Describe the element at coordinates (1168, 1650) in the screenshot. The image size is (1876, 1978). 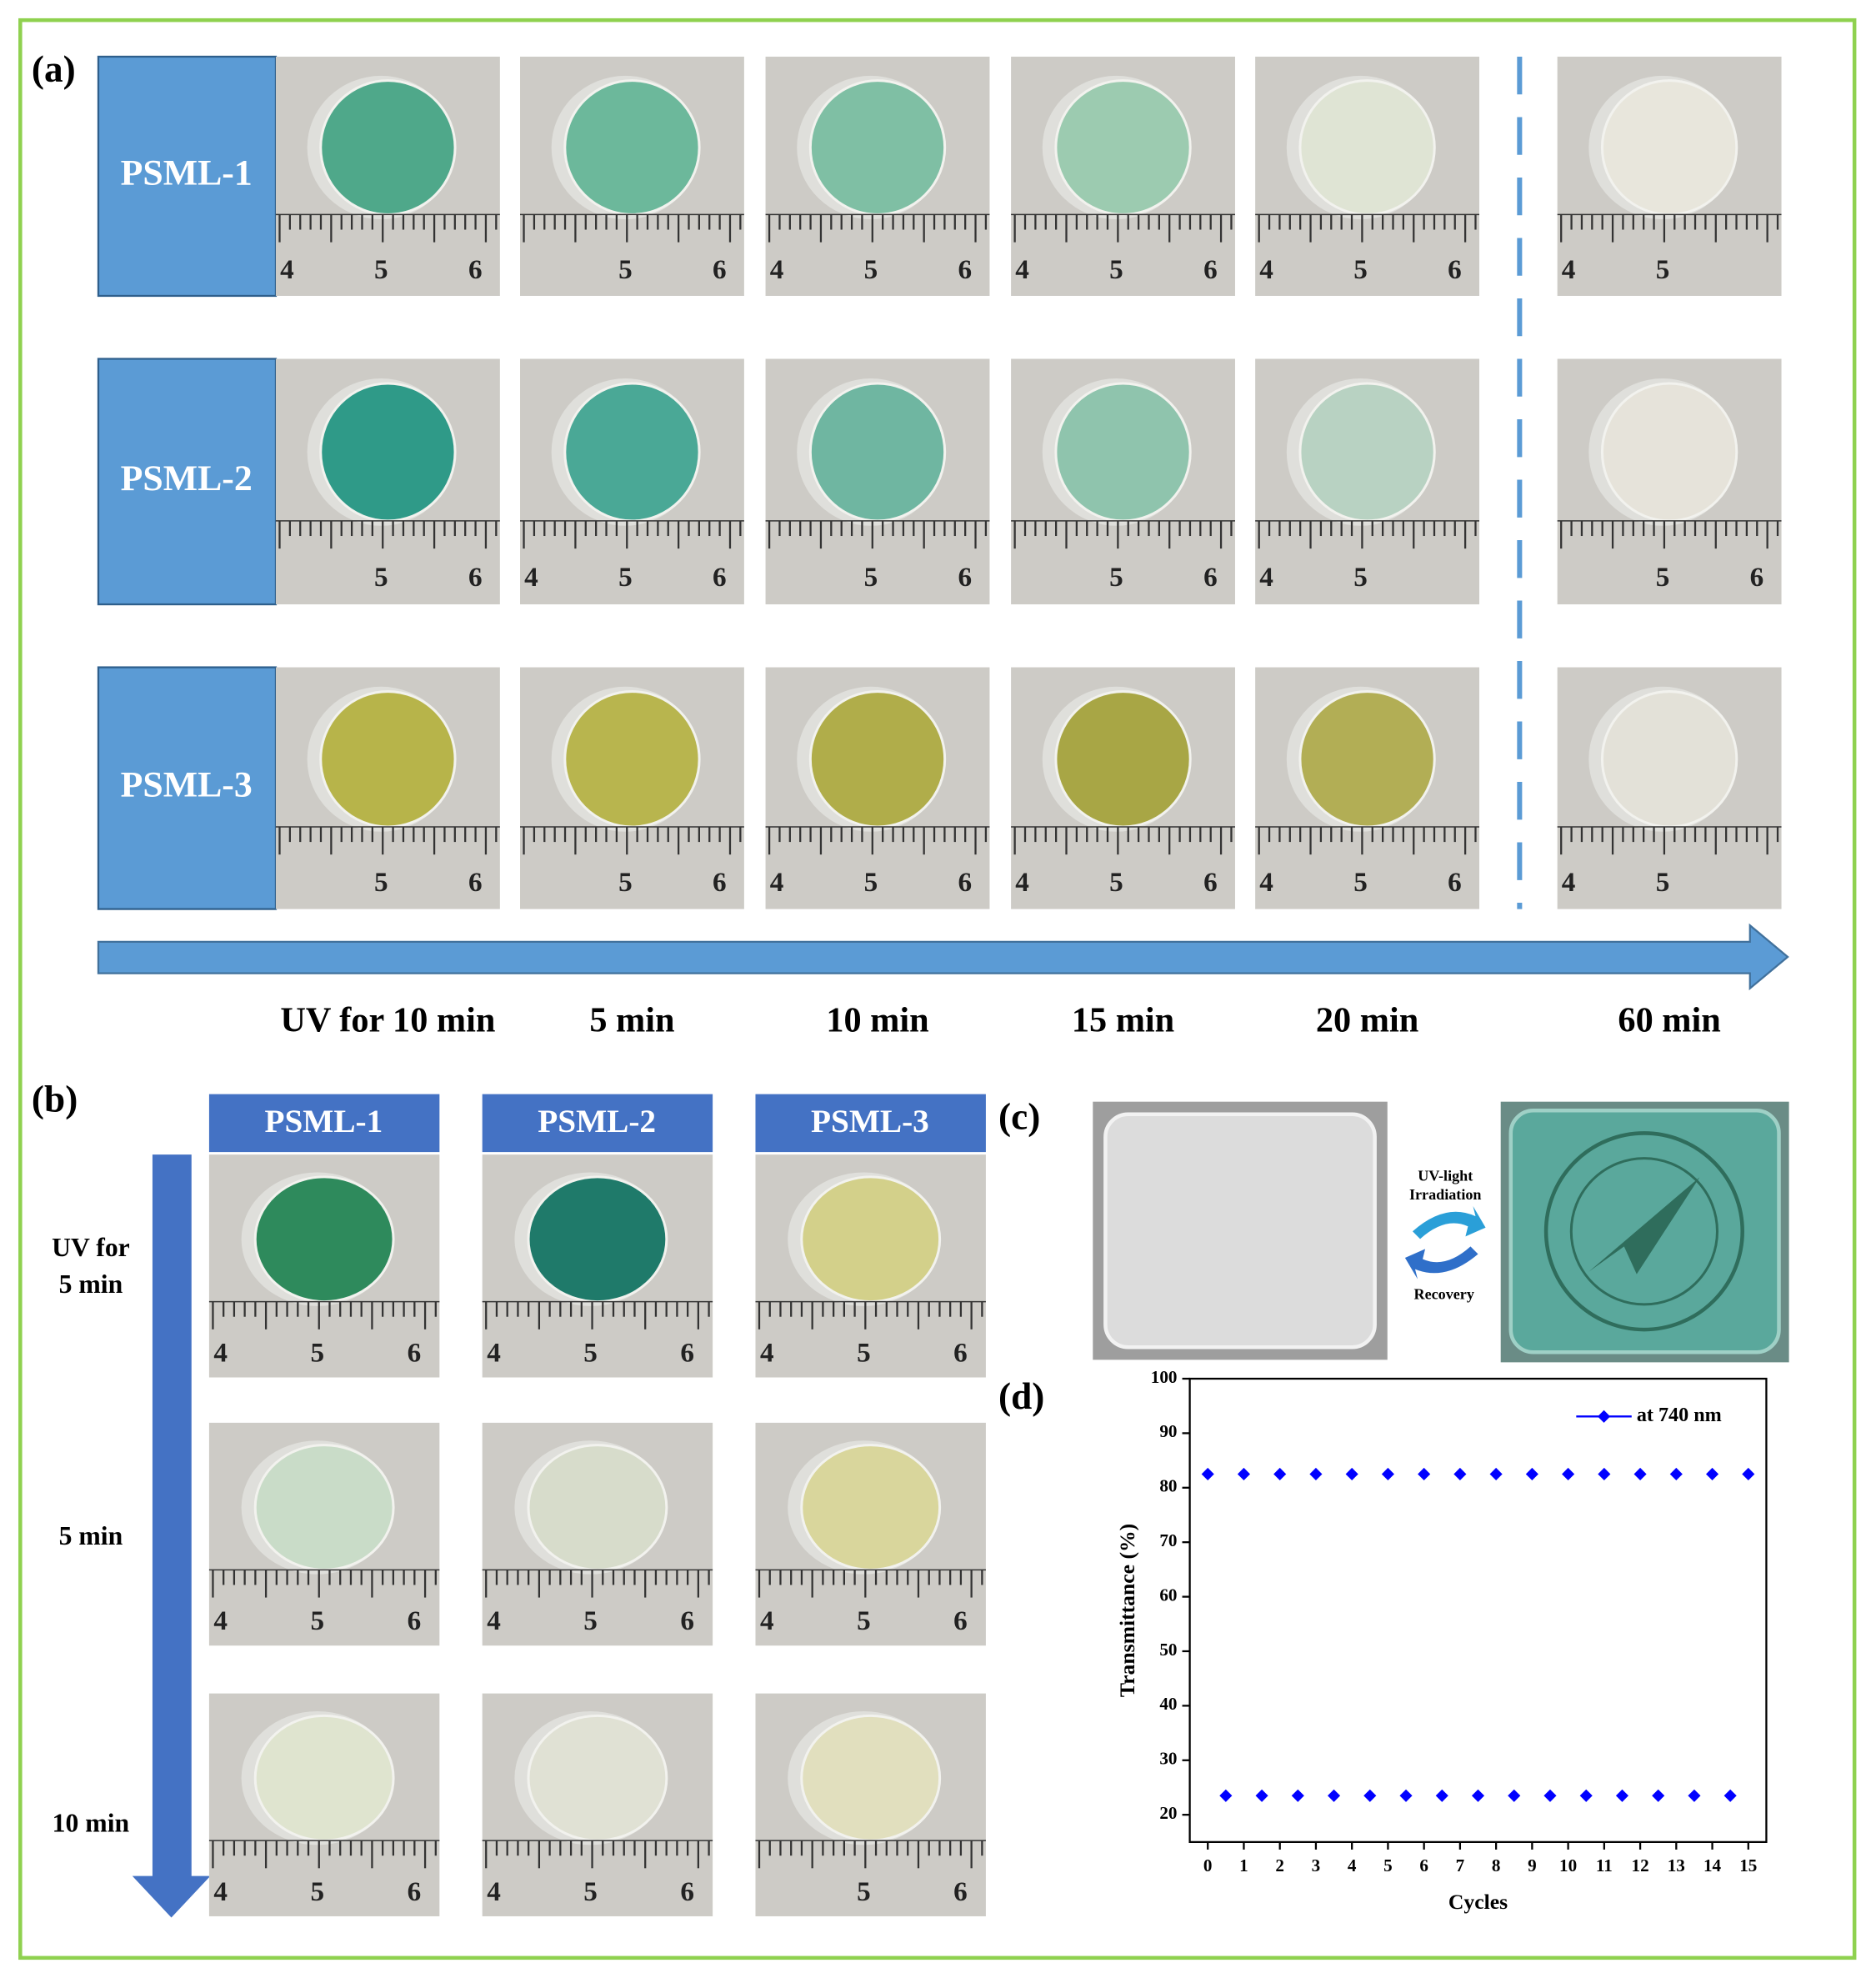
I see `y-tick-label: 50` at that location.